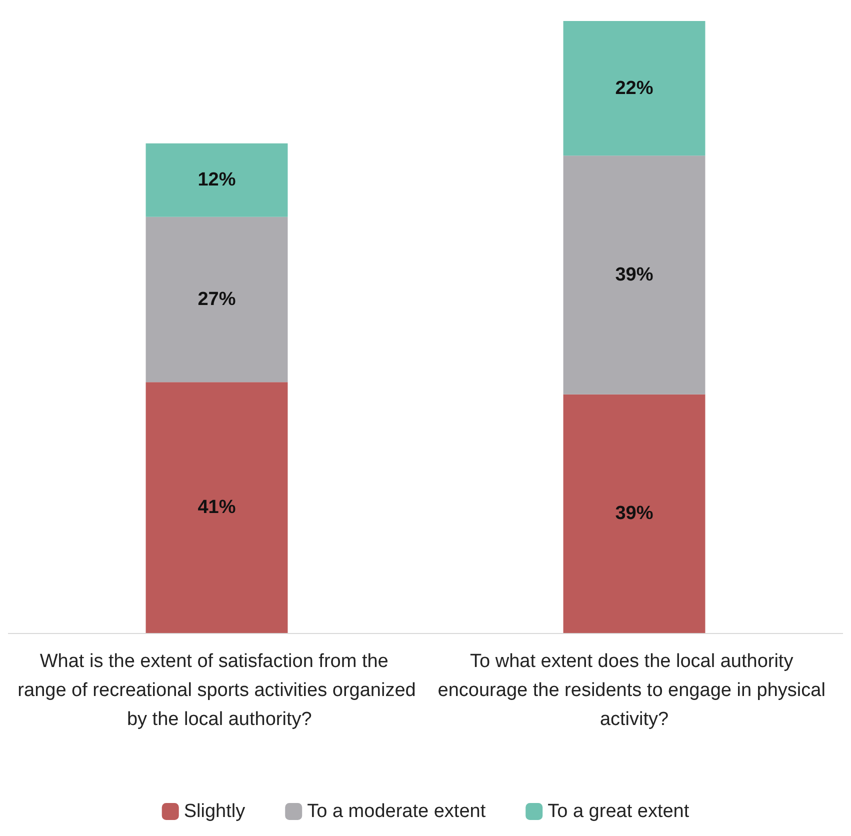  Describe the element at coordinates (396, 811) in the screenshot. I see `legend-label: To a moderate extent` at that location.